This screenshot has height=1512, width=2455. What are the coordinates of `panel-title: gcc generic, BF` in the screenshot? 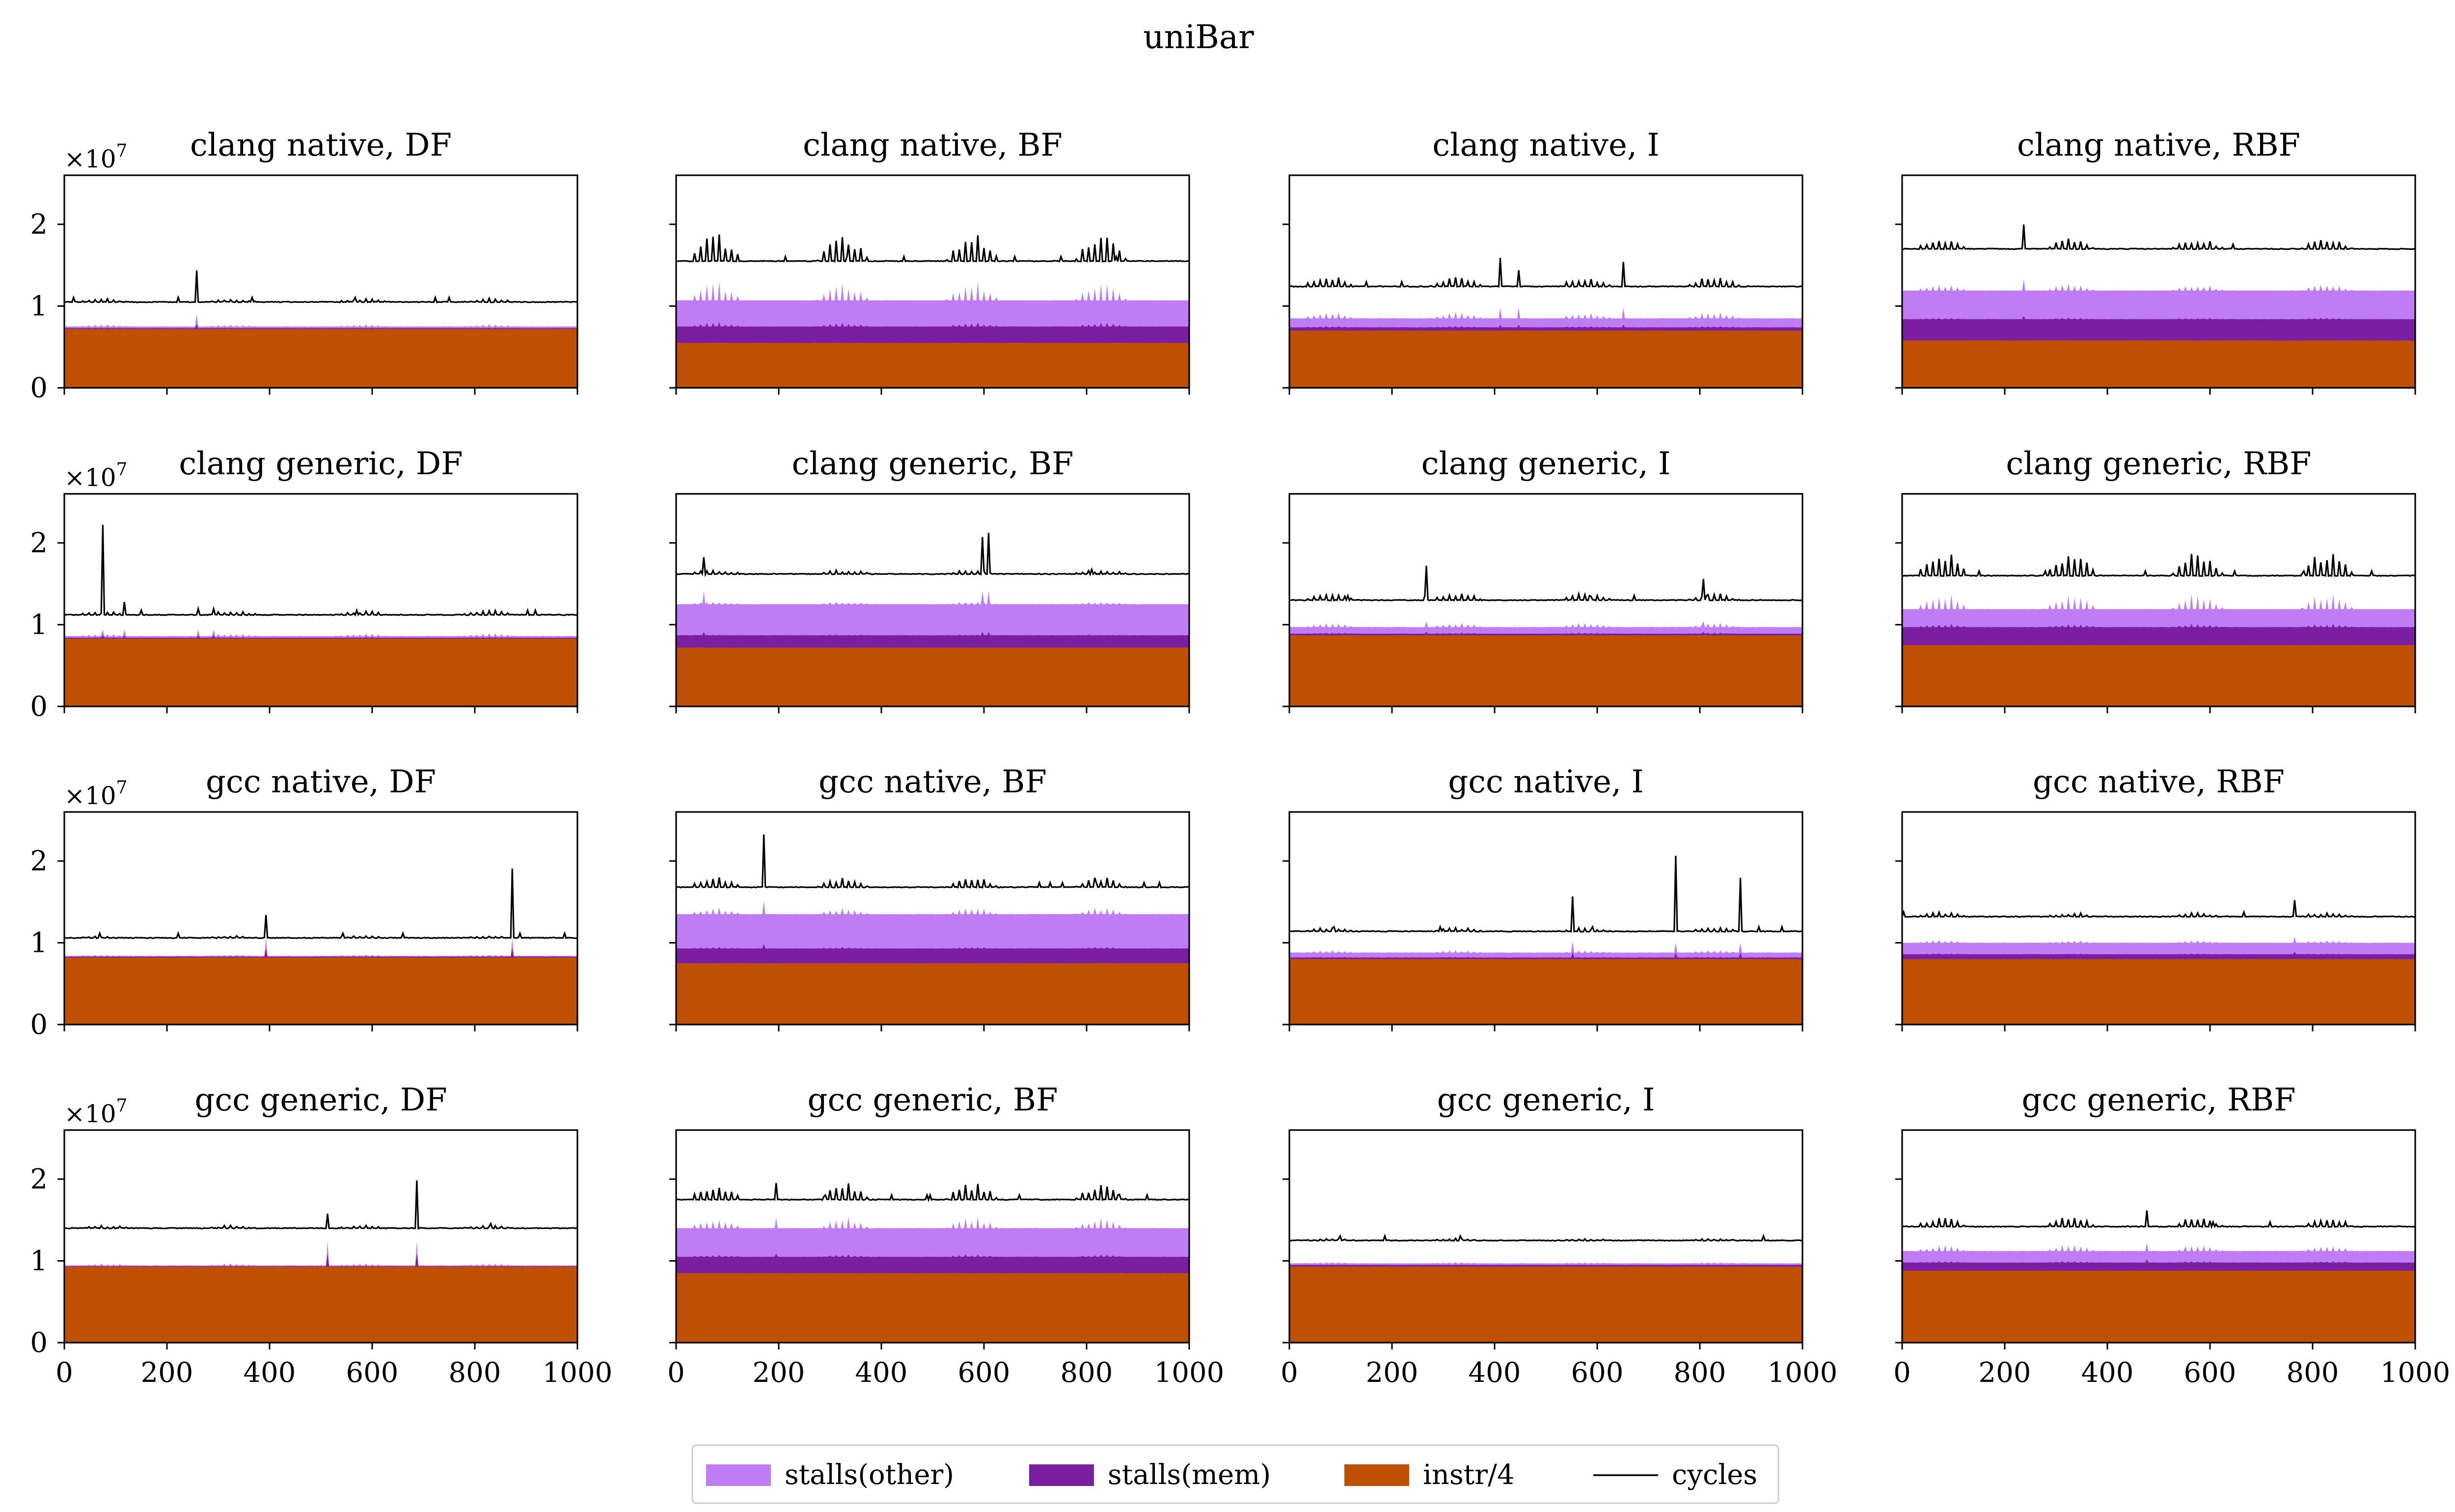 It's located at (933, 1100).